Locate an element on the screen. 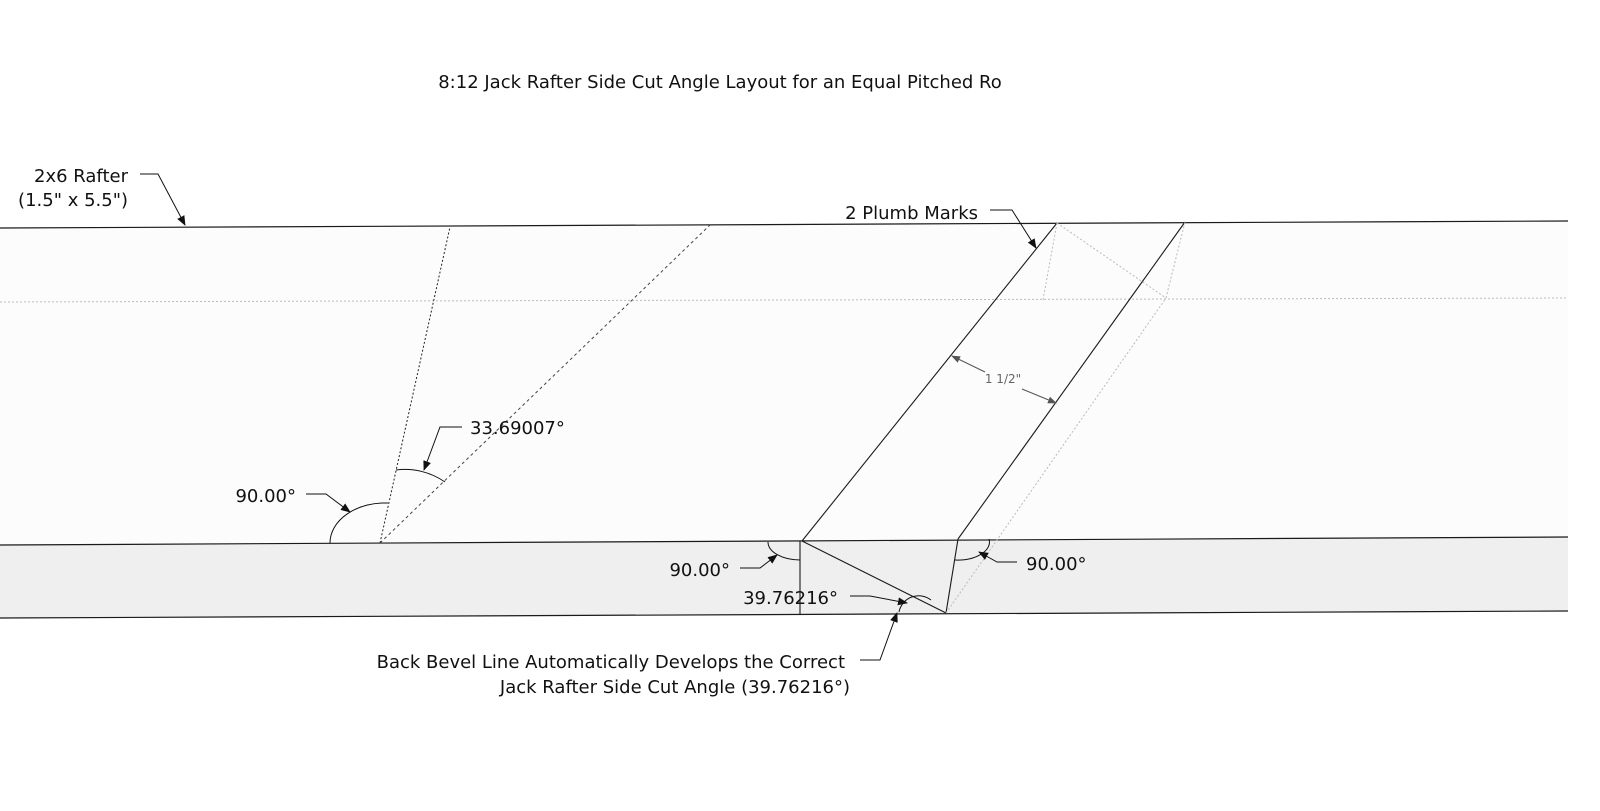 The image size is (1600, 811). leader-bevel is located at coordinates (879, 600).